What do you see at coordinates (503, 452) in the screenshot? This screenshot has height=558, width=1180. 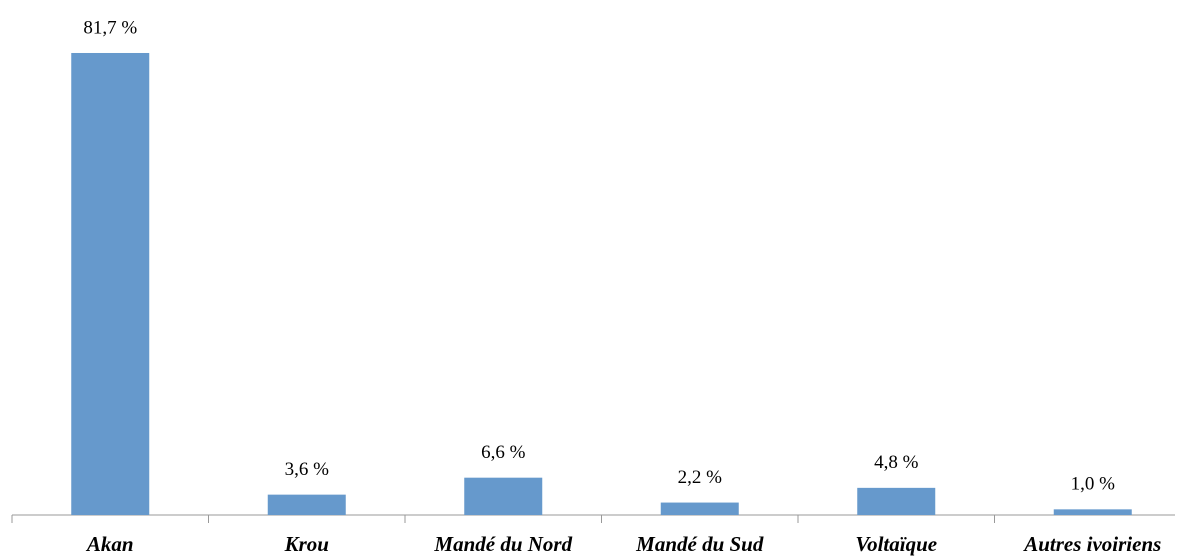 I see `value-label: 6,6 %` at bounding box center [503, 452].